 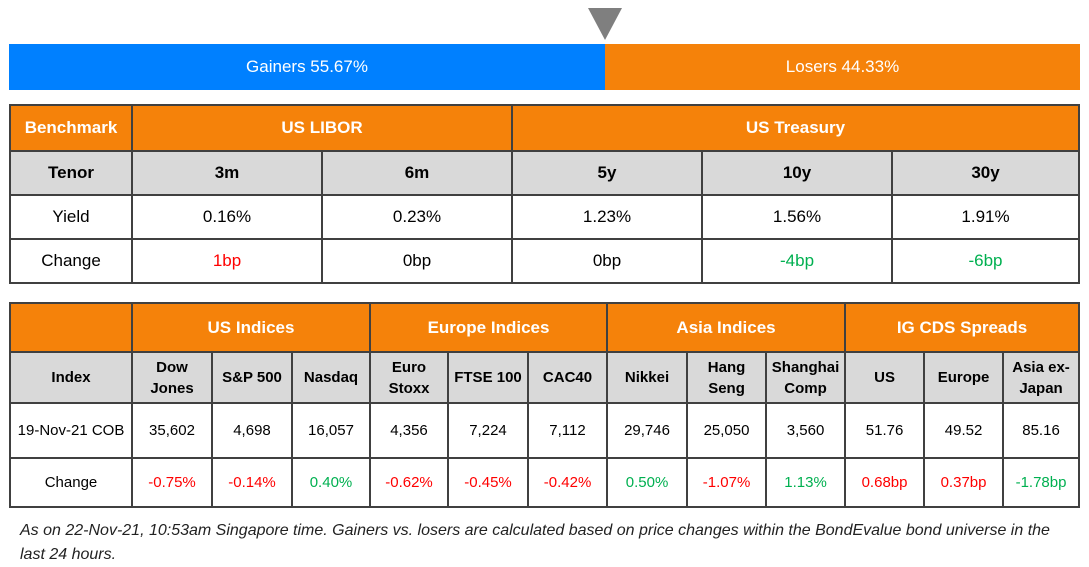 What do you see at coordinates (806, 377) in the screenshot?
I see `index-name: Shanghai Comp` at bounding box center [806, 377].